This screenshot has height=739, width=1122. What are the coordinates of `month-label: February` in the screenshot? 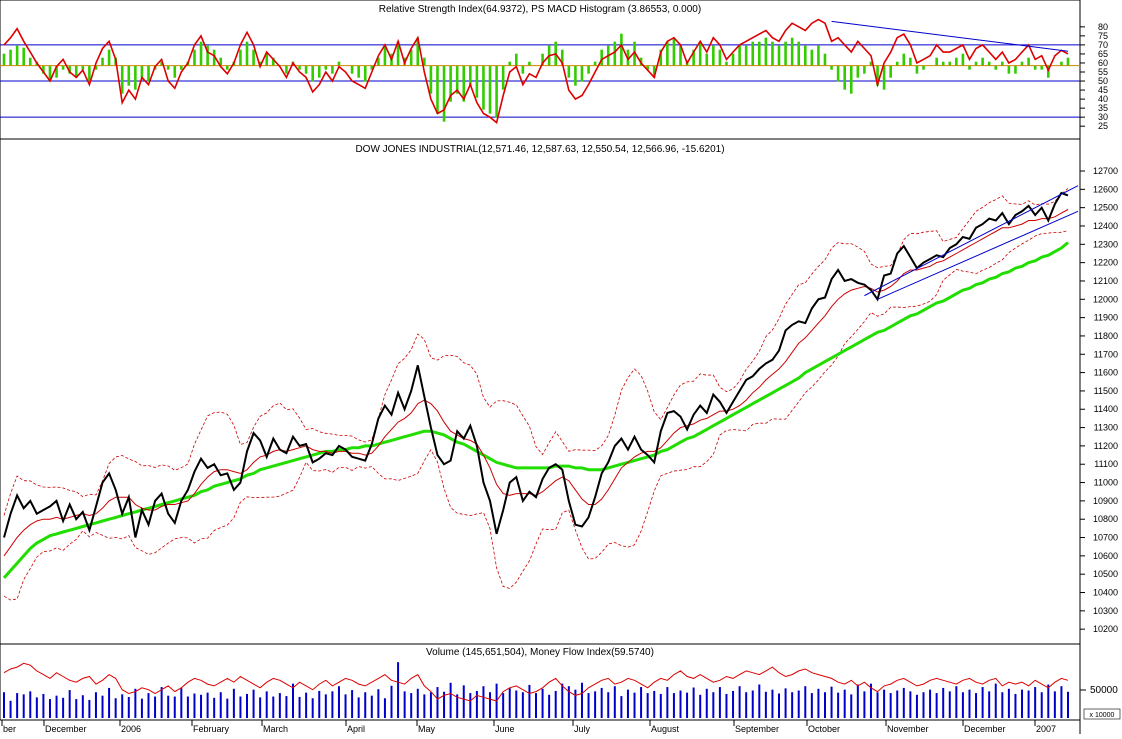 It's located at (211, 729).